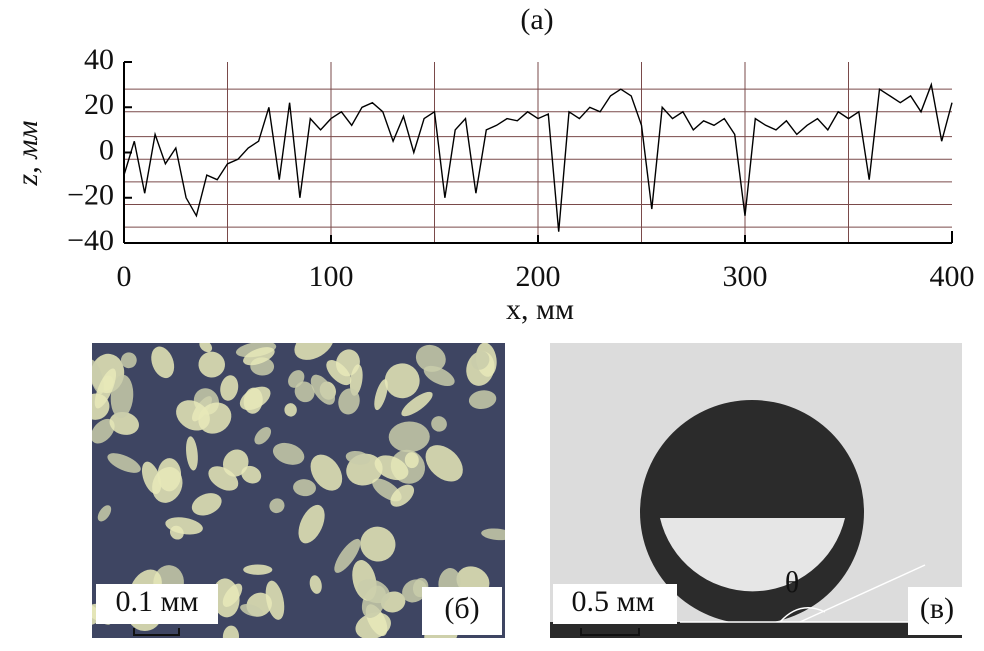  What do you see at coordinates (745, 276) in the screenshot?
I see `x-tick-label: 300` at bounding box center [745, 276].